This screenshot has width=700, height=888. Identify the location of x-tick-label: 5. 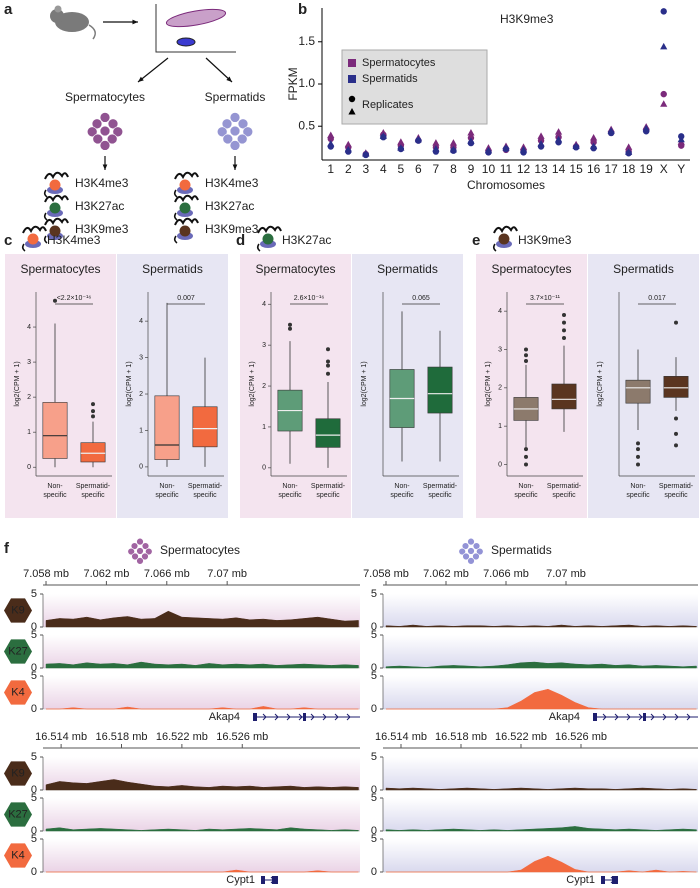
(401, 169).